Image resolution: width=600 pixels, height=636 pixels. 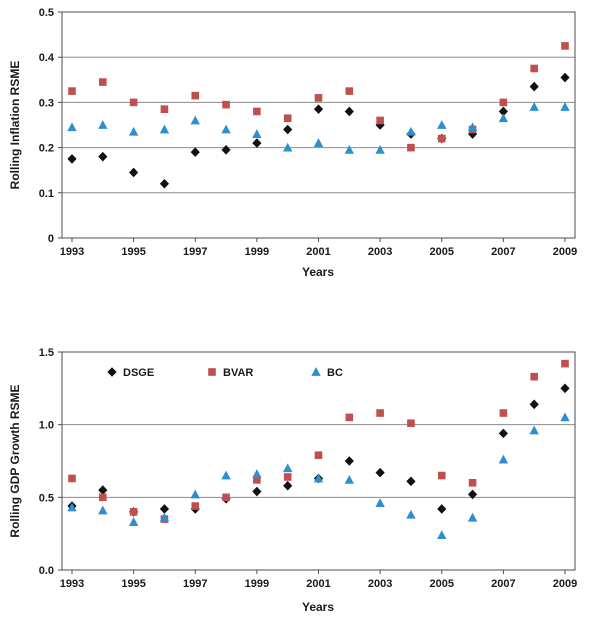 What do you see at coordinates (226, 475) in the screenshot?
I see `point-BC-1998` at bounding box center [226, 475].